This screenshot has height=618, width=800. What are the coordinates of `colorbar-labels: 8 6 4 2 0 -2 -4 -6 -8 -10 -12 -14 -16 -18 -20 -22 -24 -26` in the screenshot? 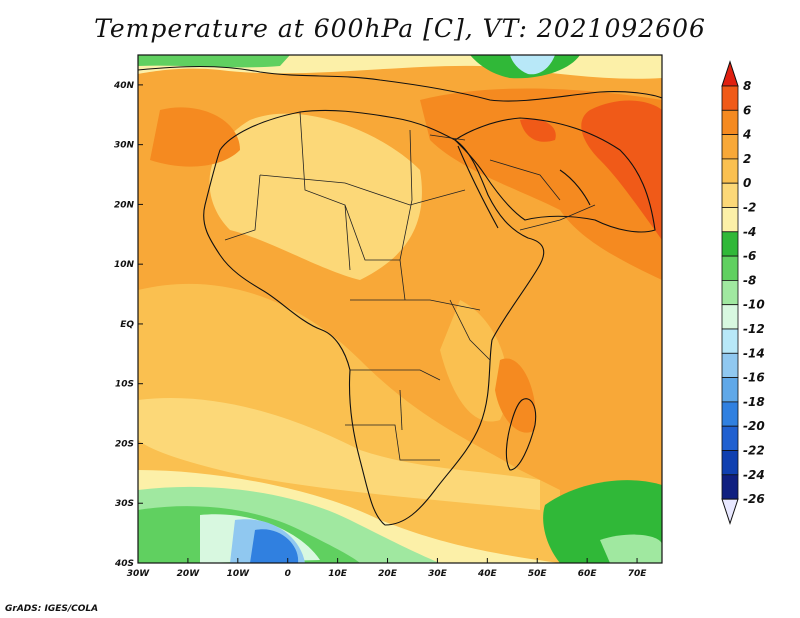 It's located at (753, 292).